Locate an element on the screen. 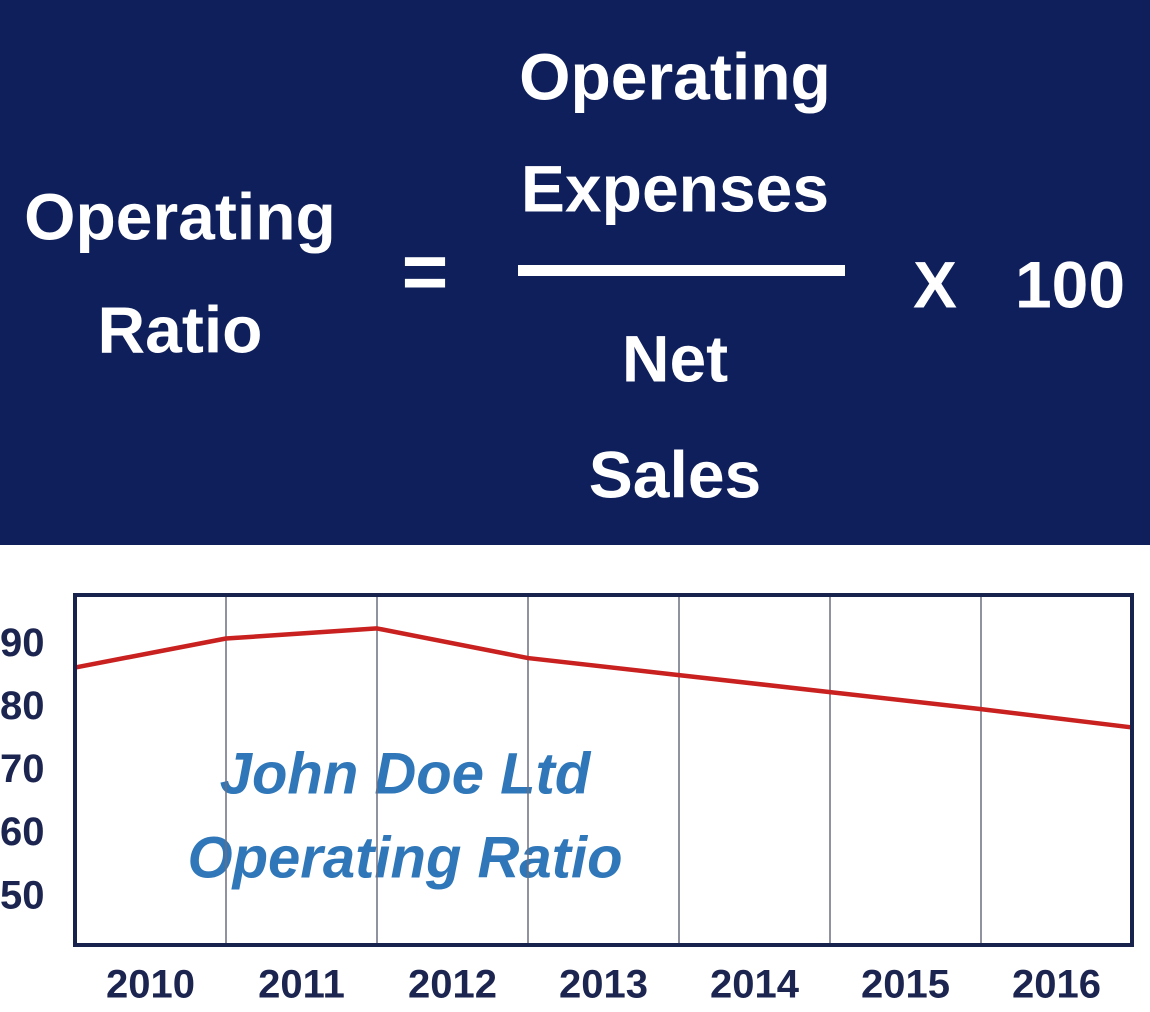  x-tick-label: 2010 is located at coordinates (150, 985).